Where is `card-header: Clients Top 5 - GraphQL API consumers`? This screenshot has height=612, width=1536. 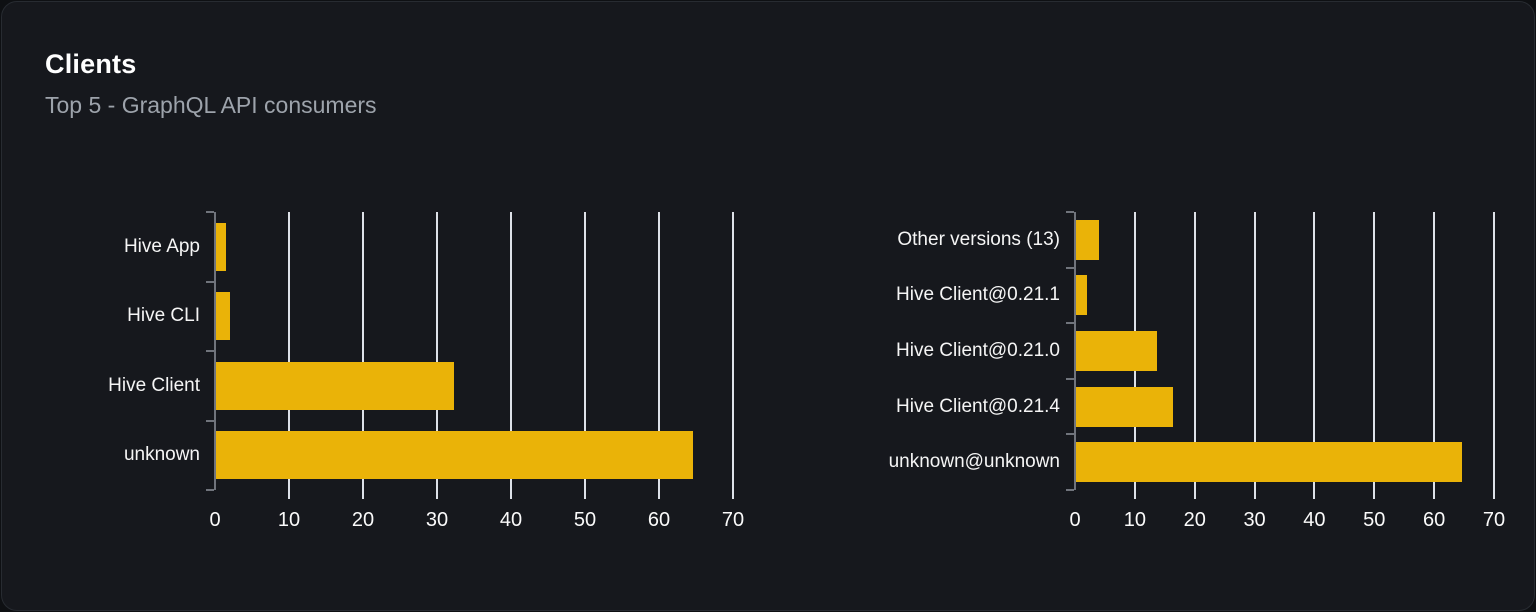
card-header: Clients Top 5 - GraphQL API consumers is located at coordinates (211, 84).